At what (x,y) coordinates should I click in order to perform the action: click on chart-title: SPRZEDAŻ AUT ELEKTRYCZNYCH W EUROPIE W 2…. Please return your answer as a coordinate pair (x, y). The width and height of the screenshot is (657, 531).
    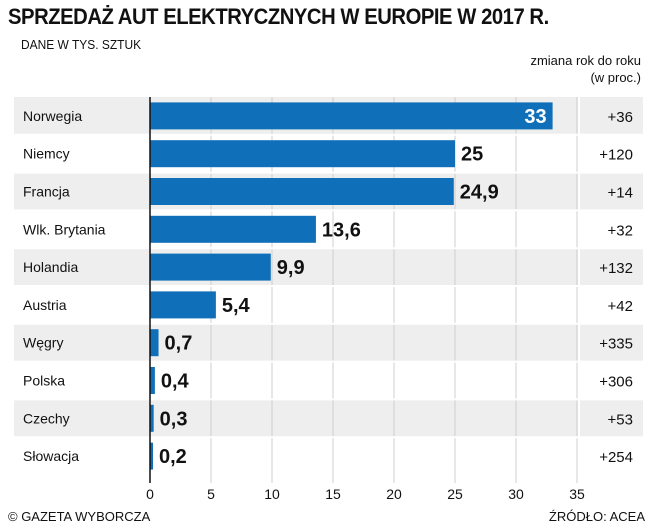
    Looking at the image, I should click on (278, 16).